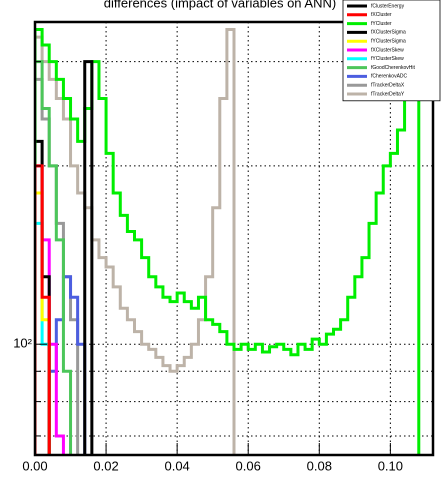  What do you see at coordinates (393, 68) in the screenshot?
I see `legend-label: fGoodCherenkovHit` at bounding box center [393, 68].